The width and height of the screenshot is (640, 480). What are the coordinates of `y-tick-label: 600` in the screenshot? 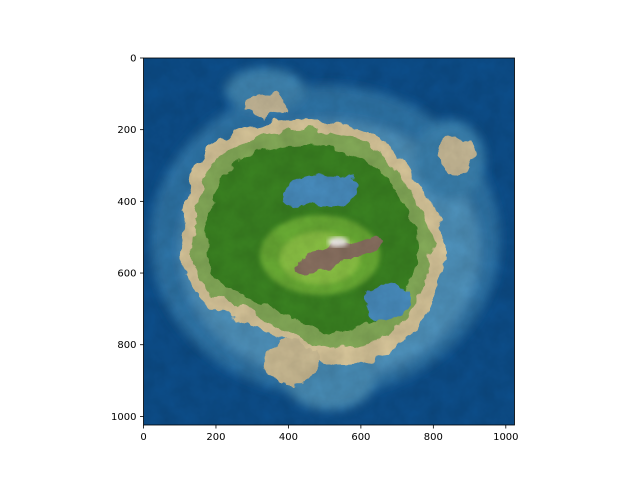 It's located at (126, 274).